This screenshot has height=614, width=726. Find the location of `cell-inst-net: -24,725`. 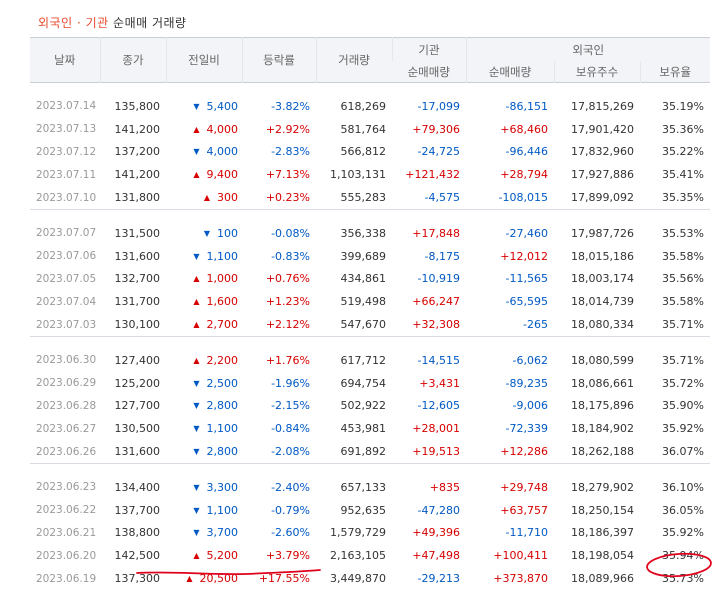

cell-inst-net: -24,725 is located at coordinates (438, 152).